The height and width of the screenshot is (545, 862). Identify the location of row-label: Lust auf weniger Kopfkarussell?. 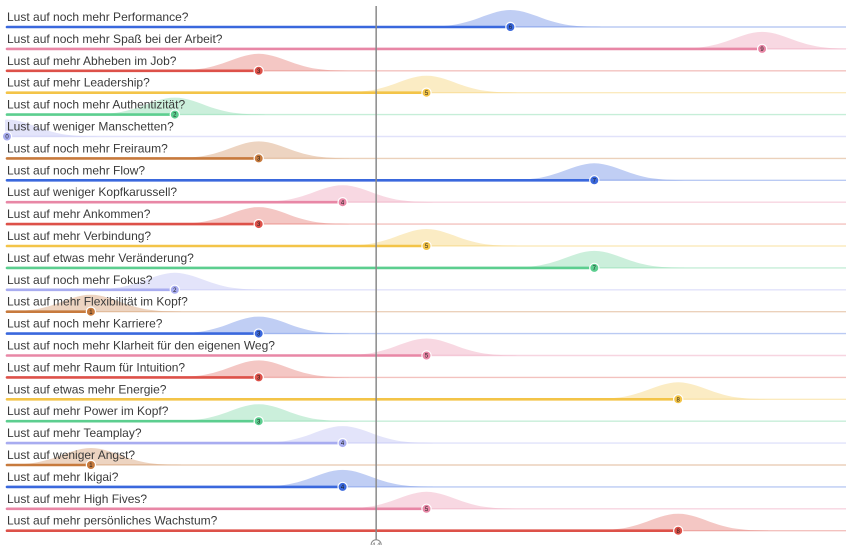
(92, 192).